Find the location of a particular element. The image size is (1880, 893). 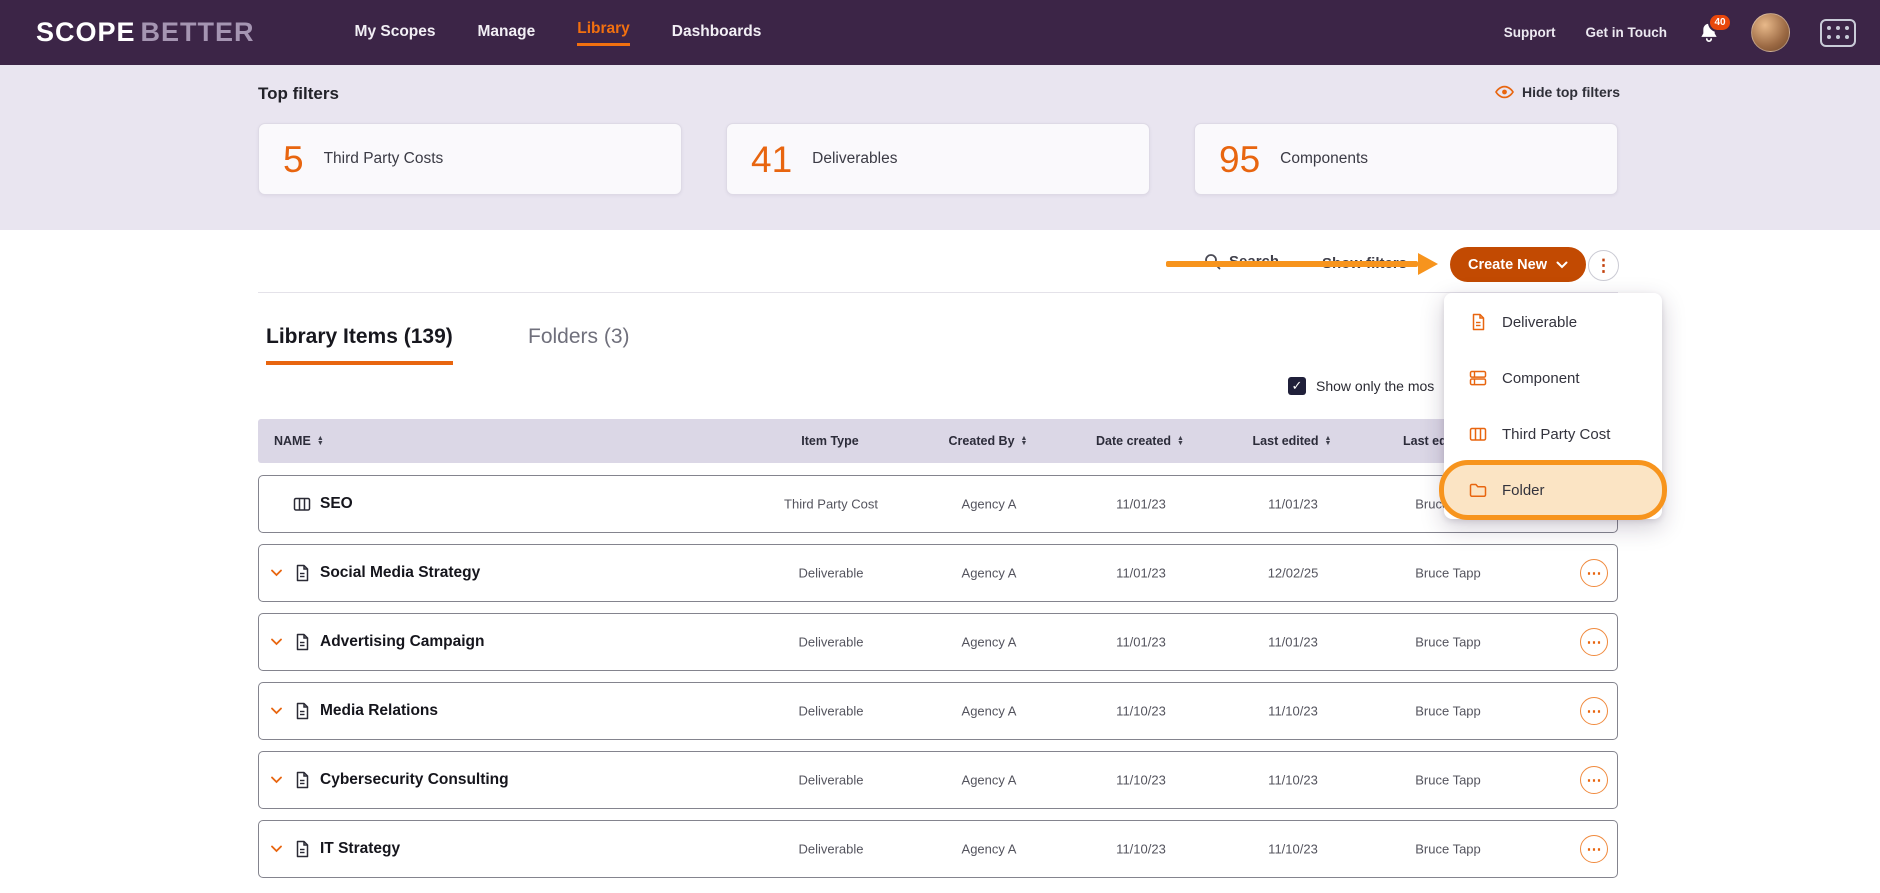

menu-item-label: Deliverable is located at coordinates (1540, 322).